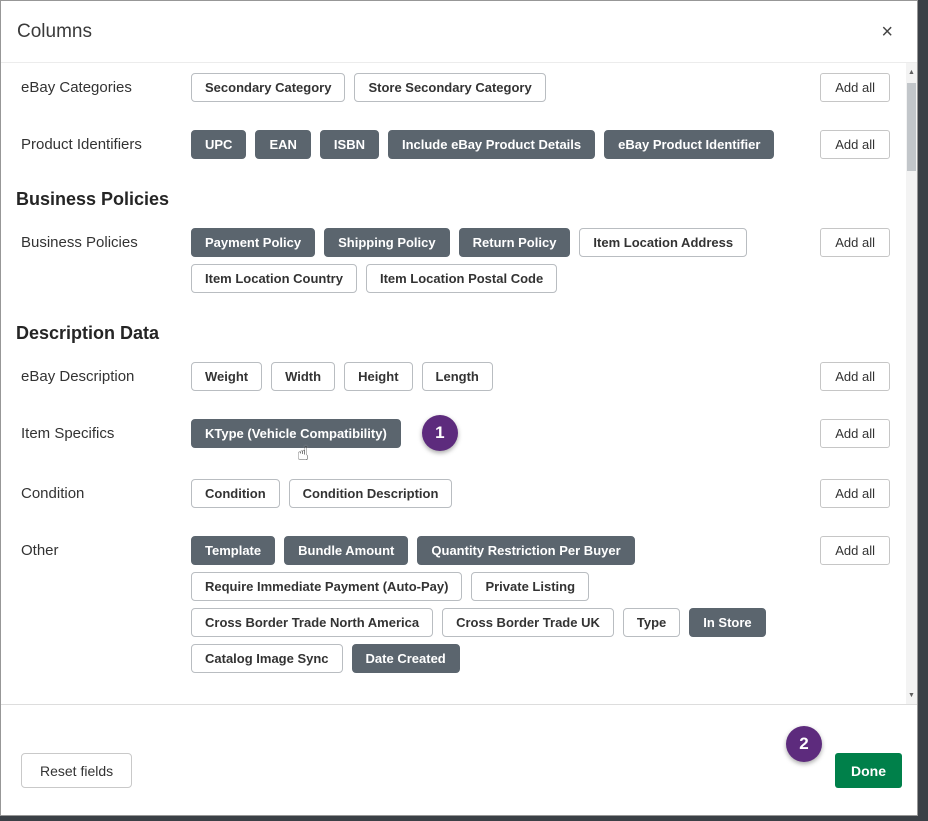  Describe the element at coordinates (268, 87) in the screenshot. I see `column-chip: Secondary Category` at that location.